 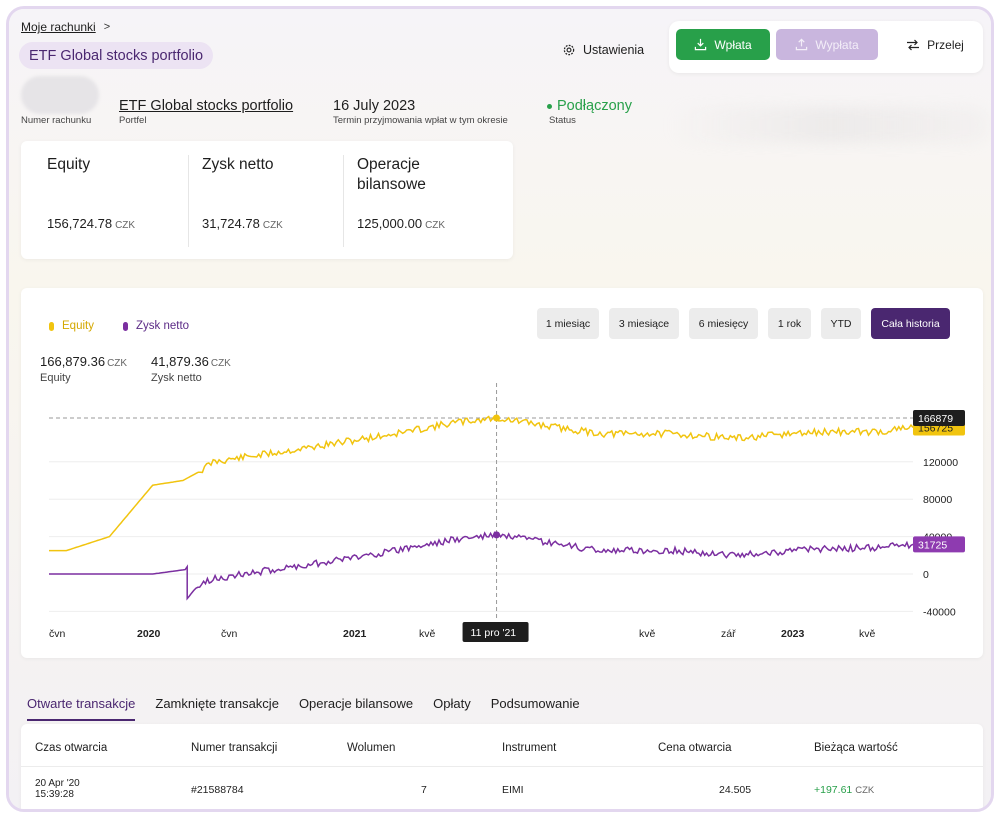 I want to click on x-tick-label: 2020, so click(x=149, y=634).